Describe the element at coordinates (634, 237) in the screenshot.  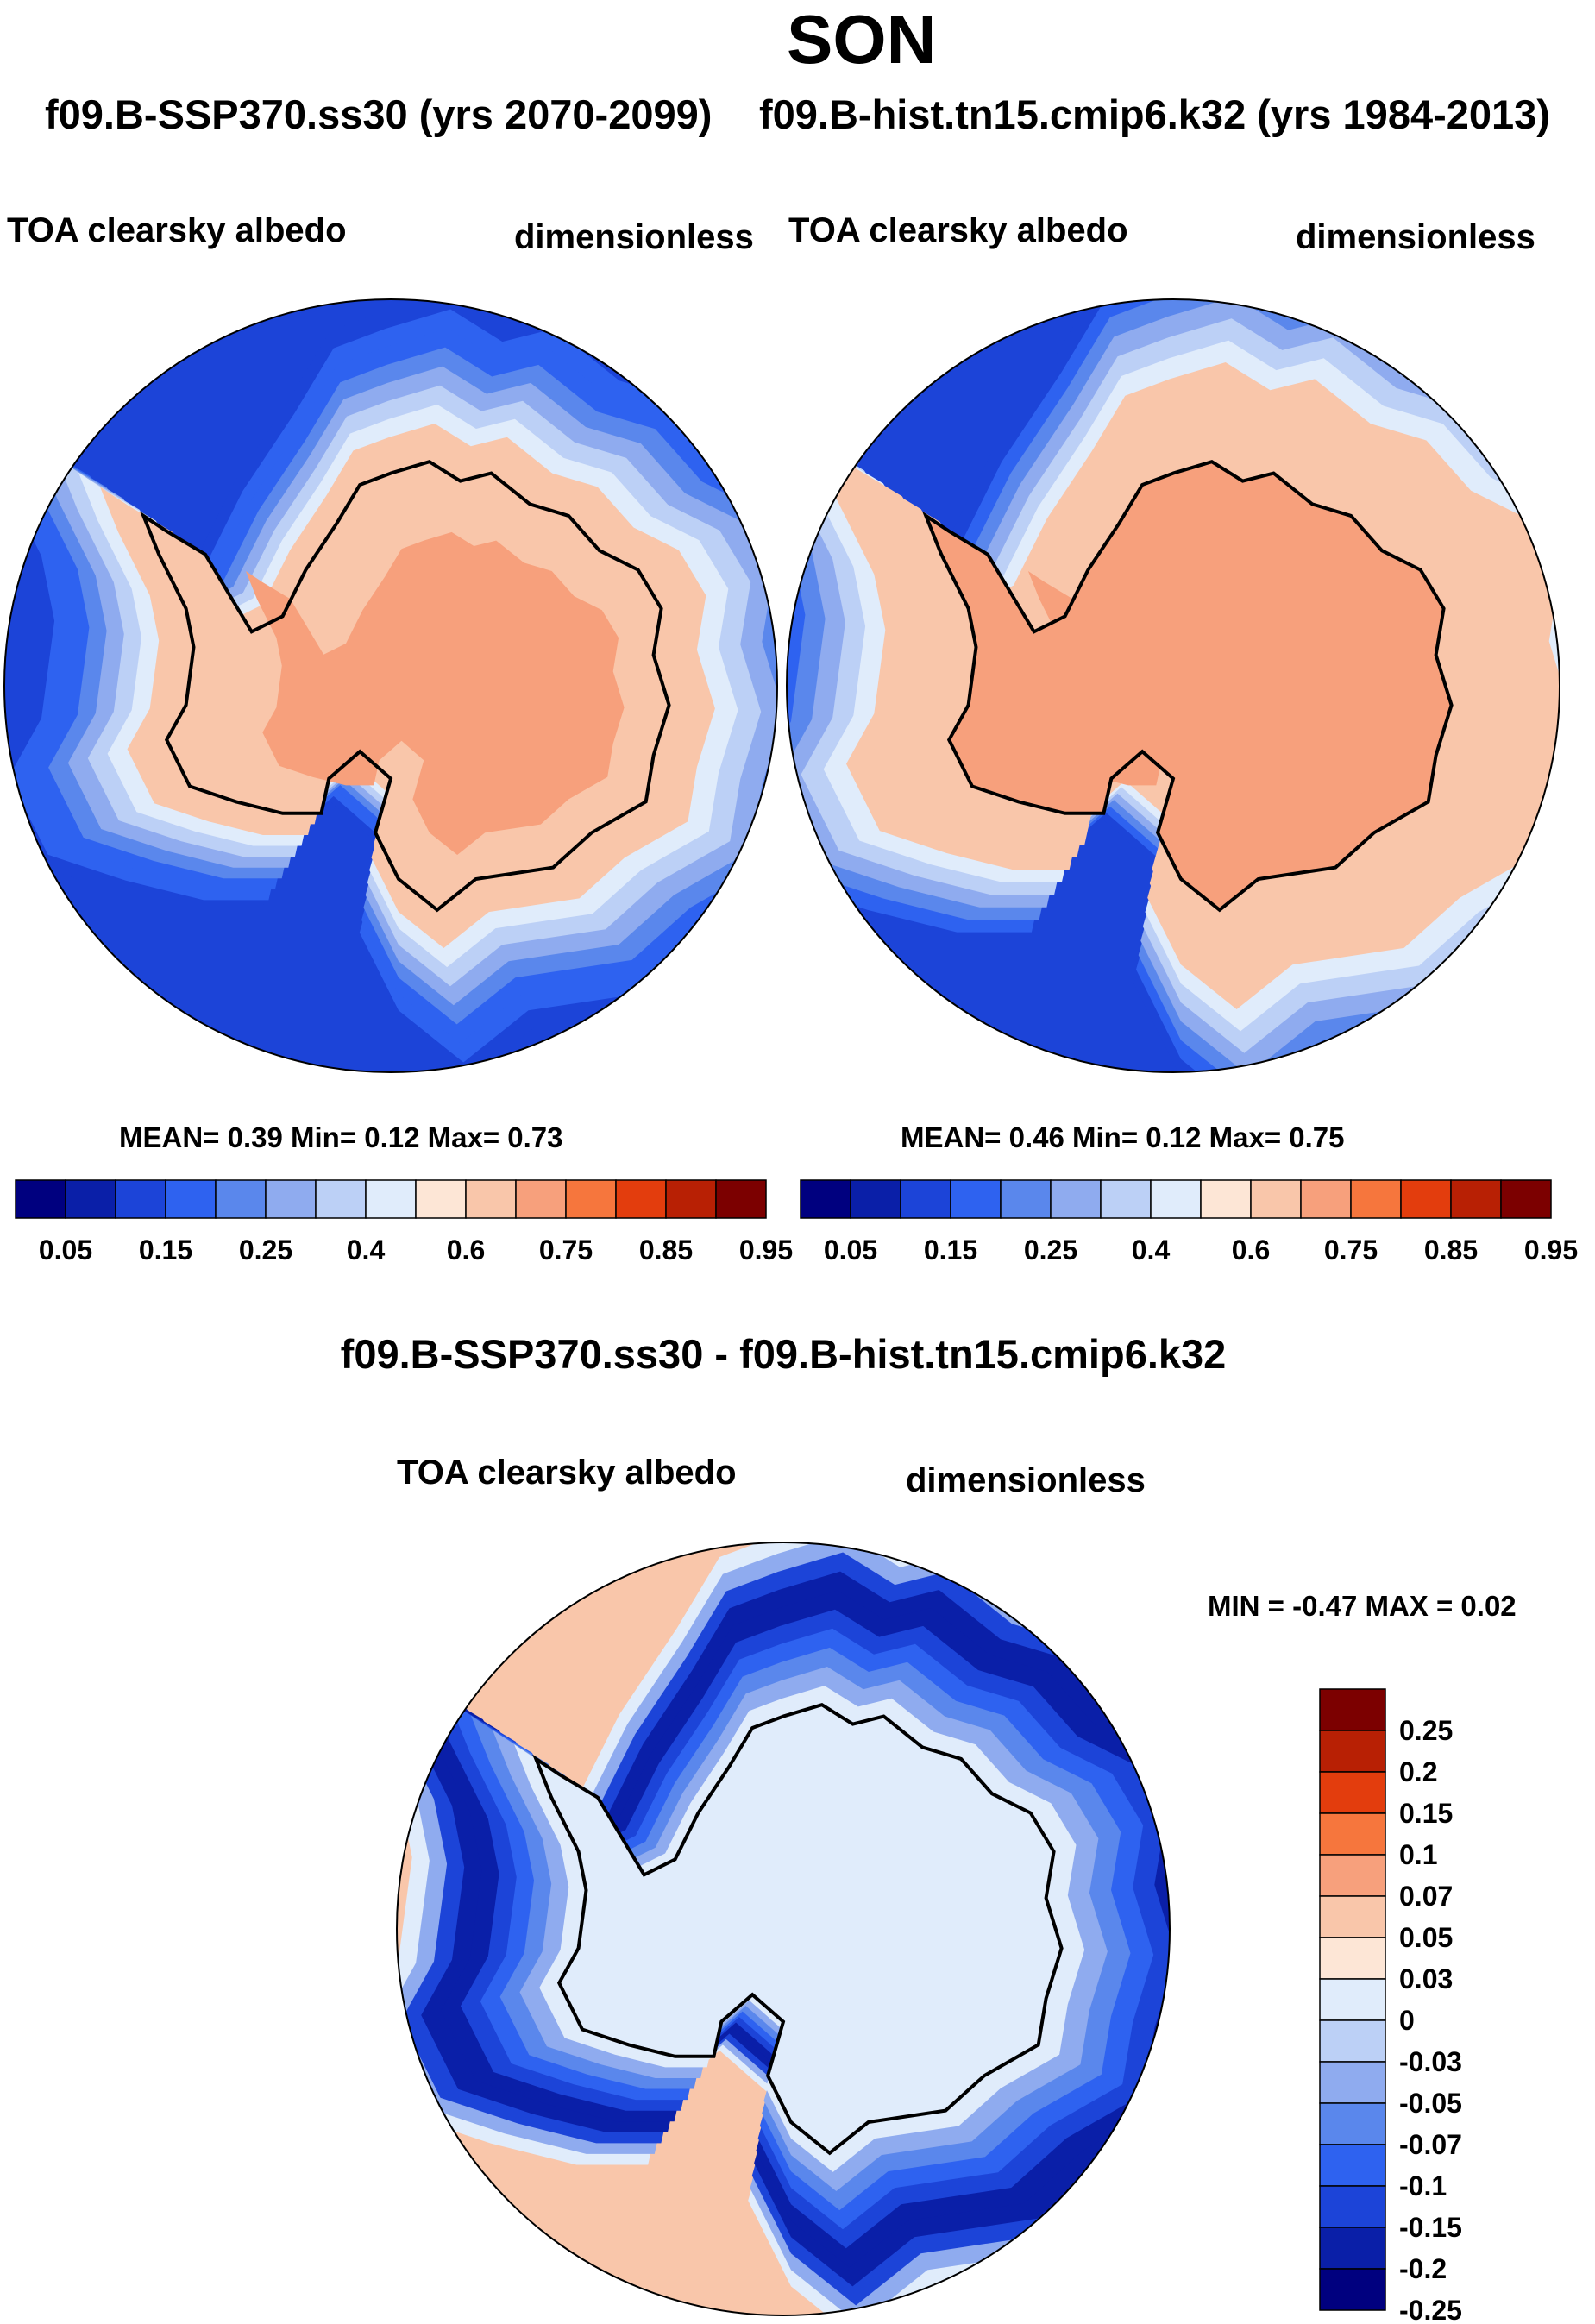
I see `panel1-units-label: dimensionless` at that location.